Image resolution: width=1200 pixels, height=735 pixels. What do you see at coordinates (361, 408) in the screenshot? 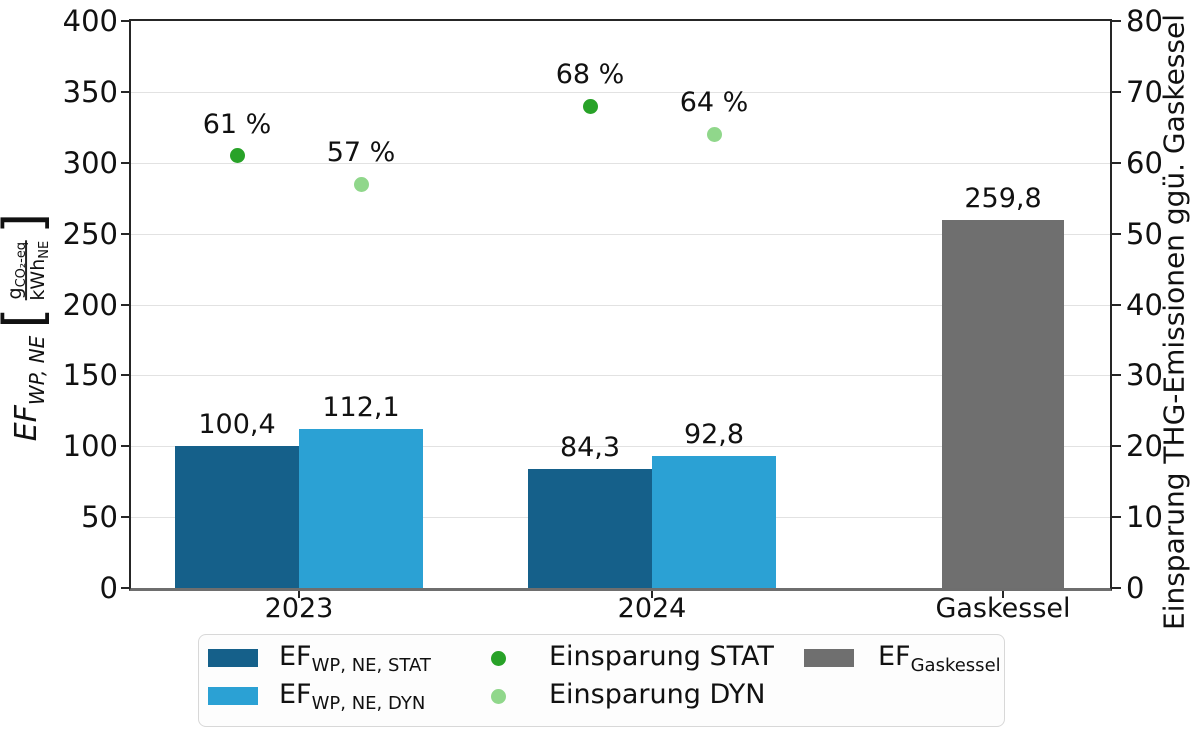
I see `bar-value-label: 112,1` at bounding box center [361, 408].